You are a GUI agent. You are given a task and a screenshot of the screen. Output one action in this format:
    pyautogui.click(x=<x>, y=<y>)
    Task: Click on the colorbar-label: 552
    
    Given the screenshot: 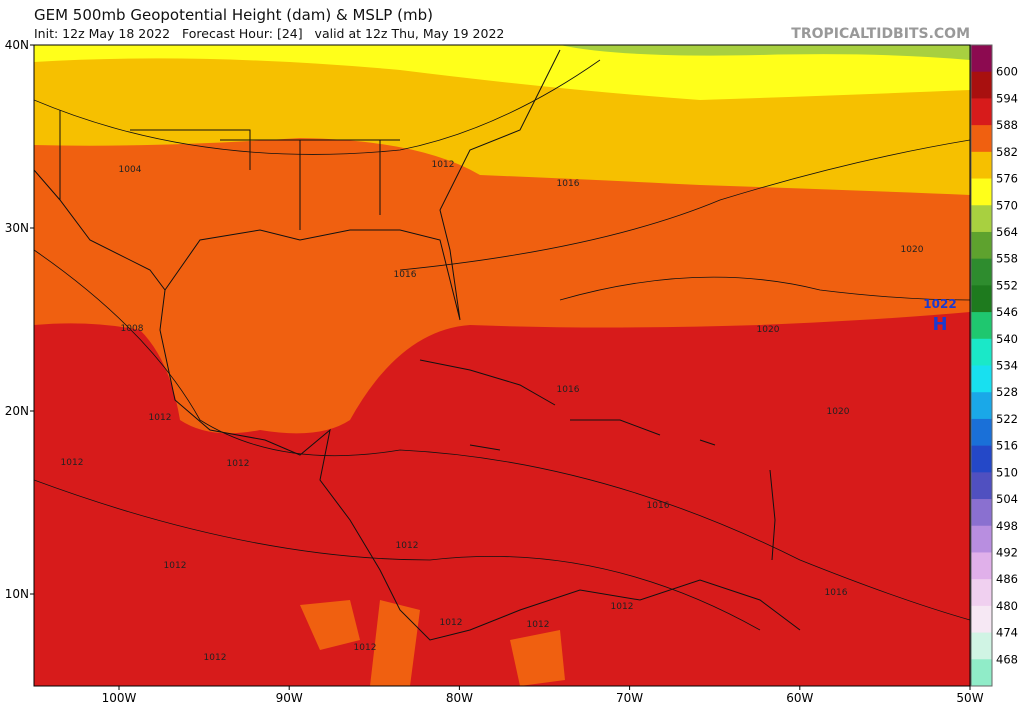 What is the action you would take?
    pyautogui.click(x=1007, y=285)
    